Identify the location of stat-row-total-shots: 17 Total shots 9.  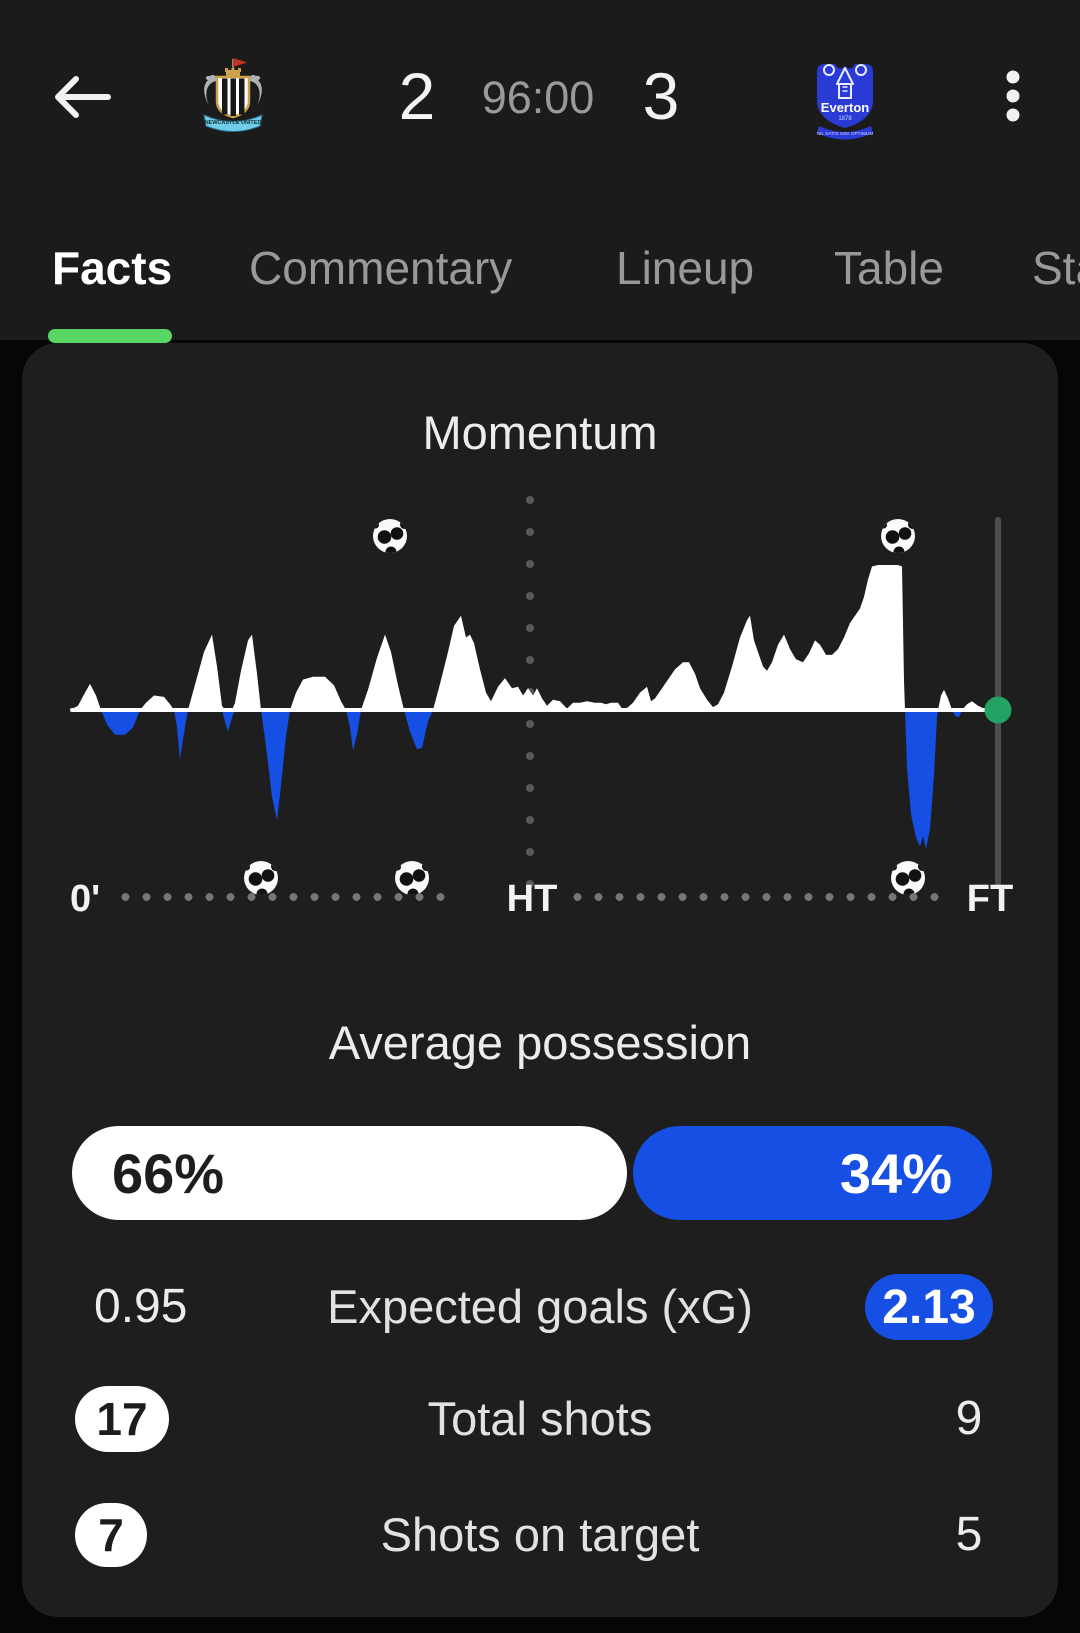
(540, 1419).